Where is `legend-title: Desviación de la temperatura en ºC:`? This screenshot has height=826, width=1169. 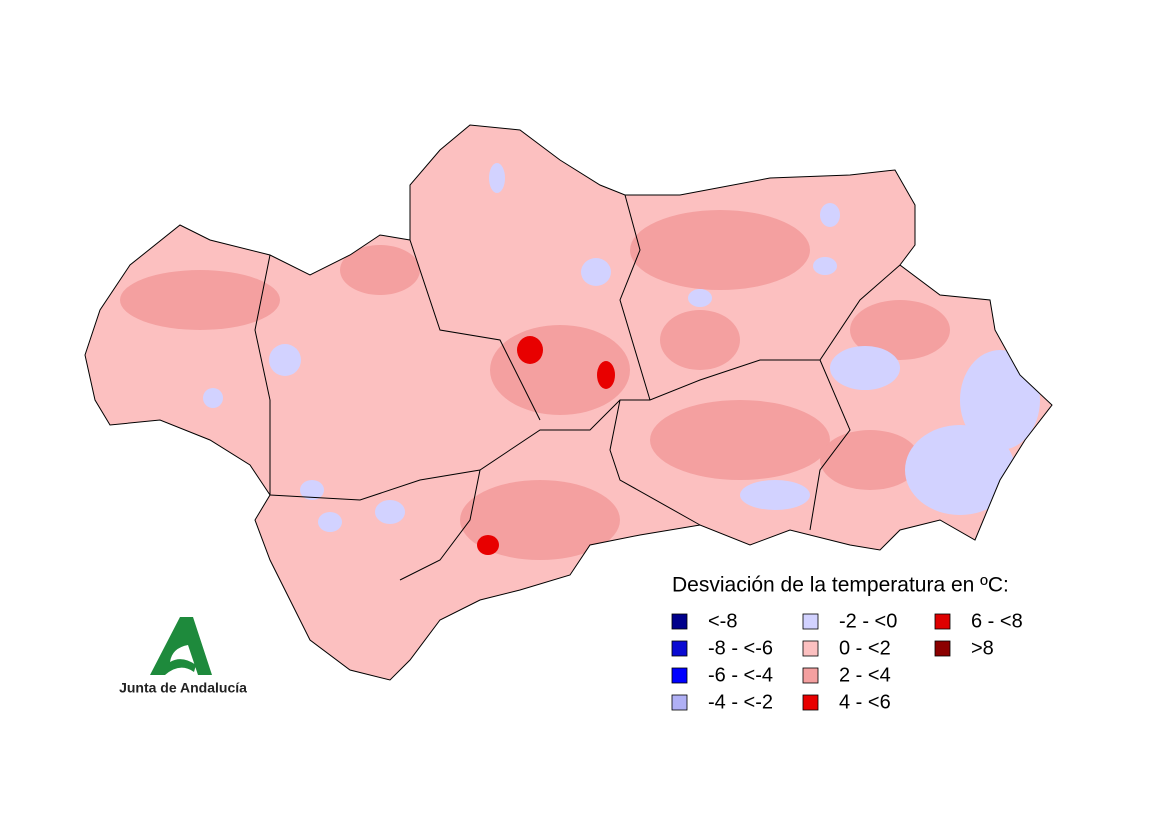
legend-title: Desviación de la temperatura en ºC: is located at coordinates (840, 585).